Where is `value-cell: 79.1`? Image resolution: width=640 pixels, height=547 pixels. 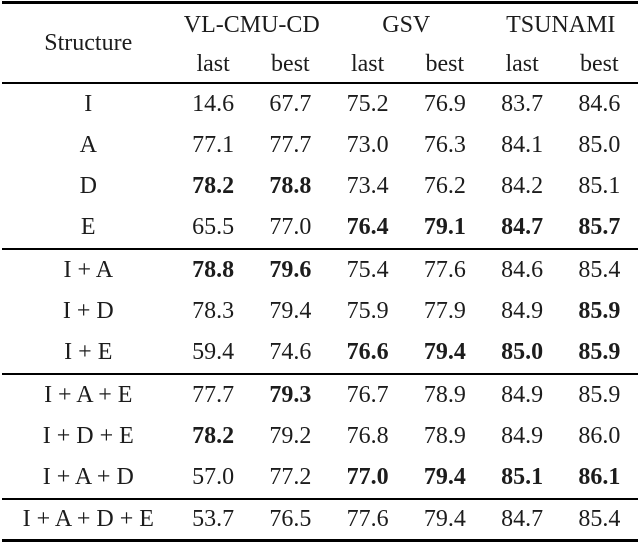
value-cell: 79.1 is located at coordinates (444, 227).